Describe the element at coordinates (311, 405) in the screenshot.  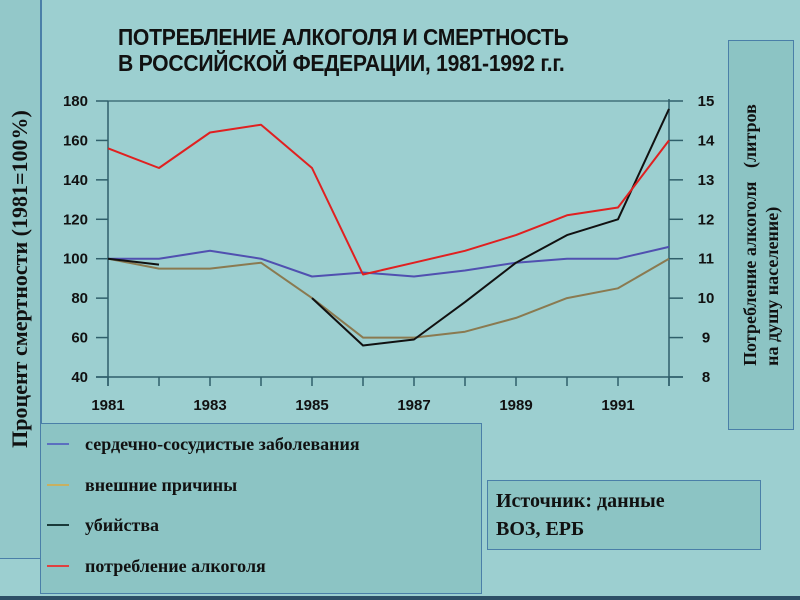
I see `x-tick-label: 1985` at that location.